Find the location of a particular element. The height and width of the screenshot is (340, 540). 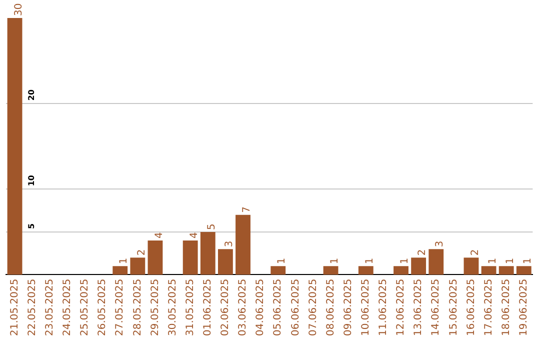

x-tick-label: 02.06.2025 is located at coordinates (226, 307).